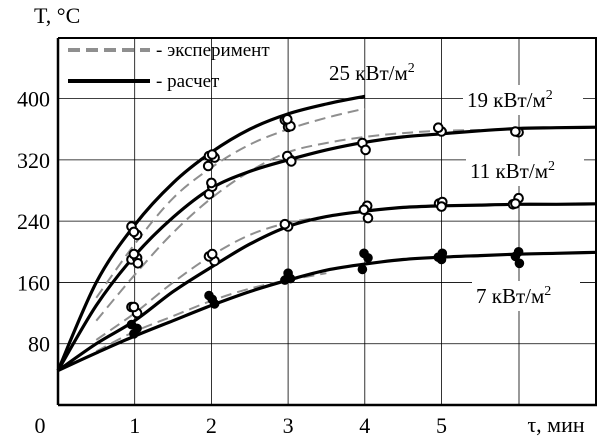 The width and height of the screenshot is (597, 438). What do you see at coordinates (512, 171) in the screenshot?
I see `curve-label-3: 11 кВт/м2` at bounding box center [512, 171].